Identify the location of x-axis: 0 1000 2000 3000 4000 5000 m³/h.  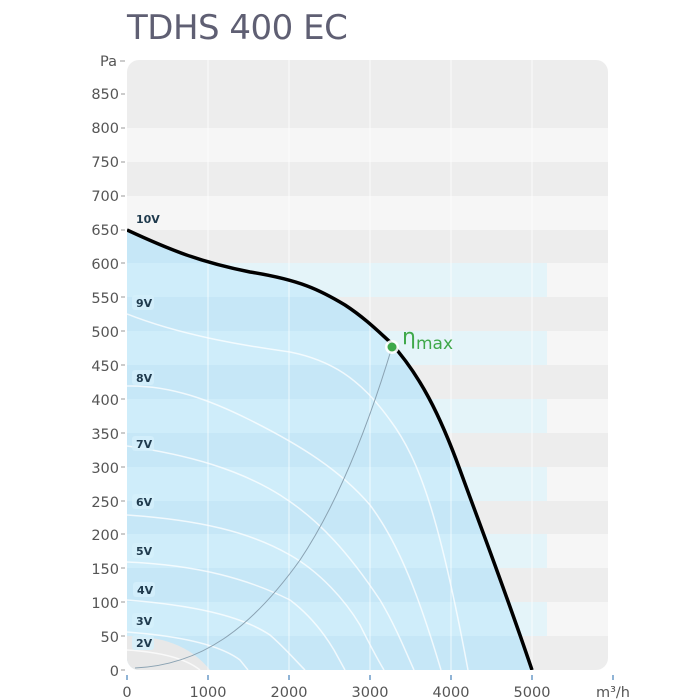
(376, 687).